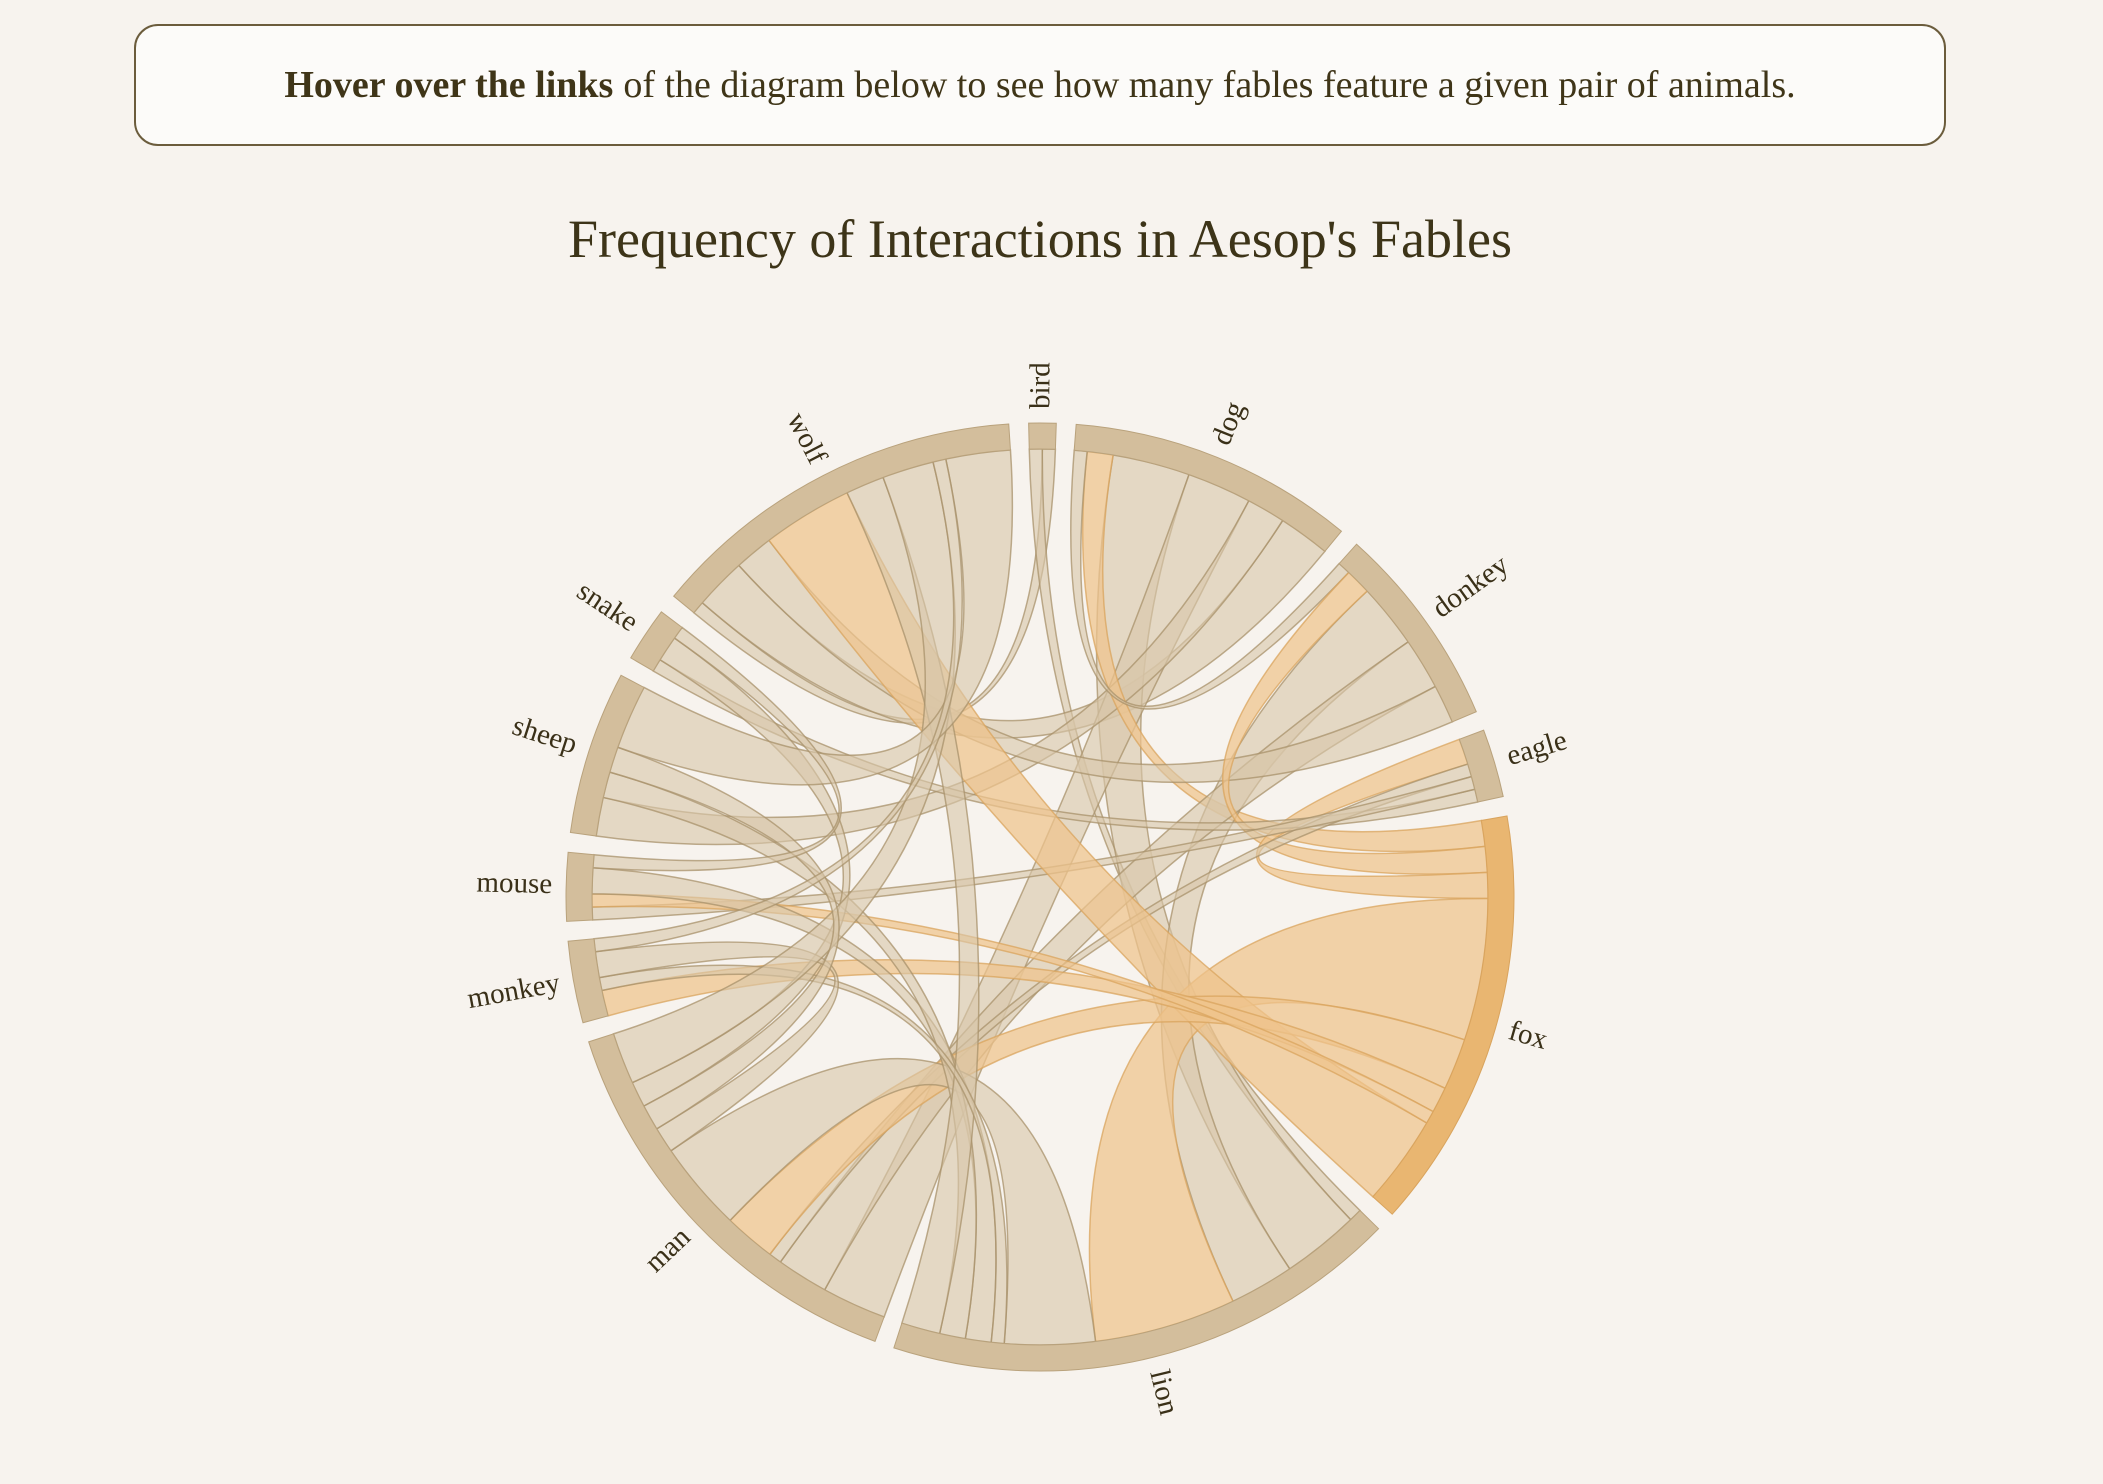 This screenshot has height=1484, width=2103. I want to click on group-arc-fox, so click(1443, 1015).